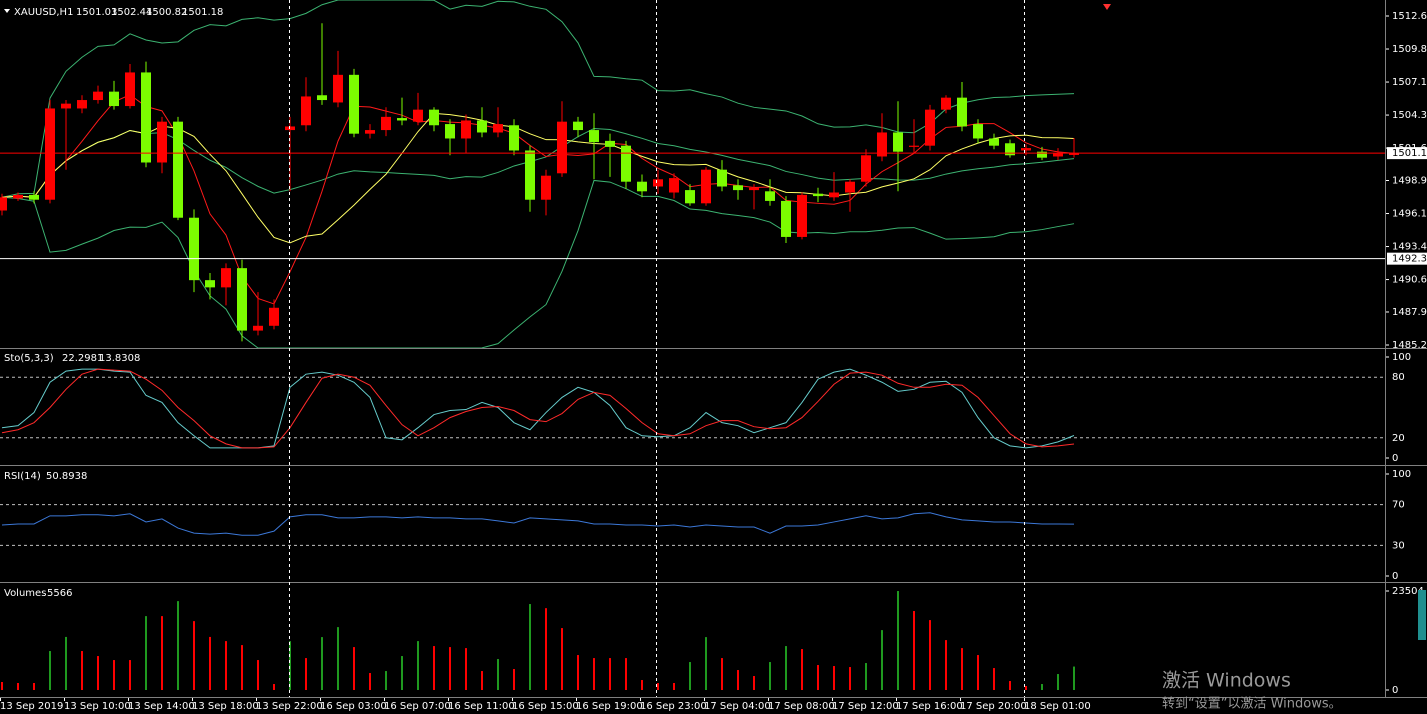 The width and height of the screenshot is (1427, 714). What do you see at coordinates (1107, 7) in the screenshot?
I see `shift-marker` at bounding box center [1107, 7].